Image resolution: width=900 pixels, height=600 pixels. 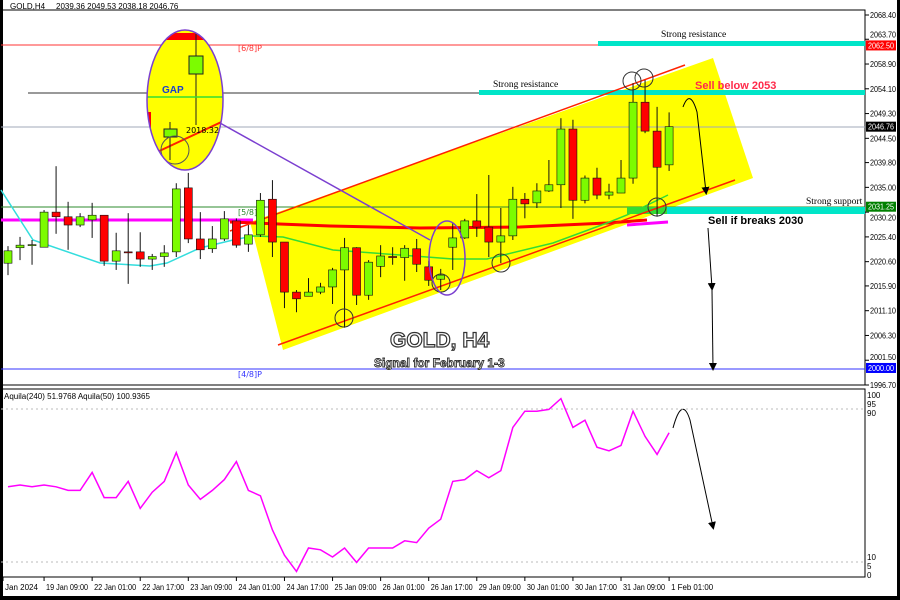 What do you see at coordinates (173, 90) in the screenshot?
I see `gap-label: GAP` at bounding box center [173, 90].